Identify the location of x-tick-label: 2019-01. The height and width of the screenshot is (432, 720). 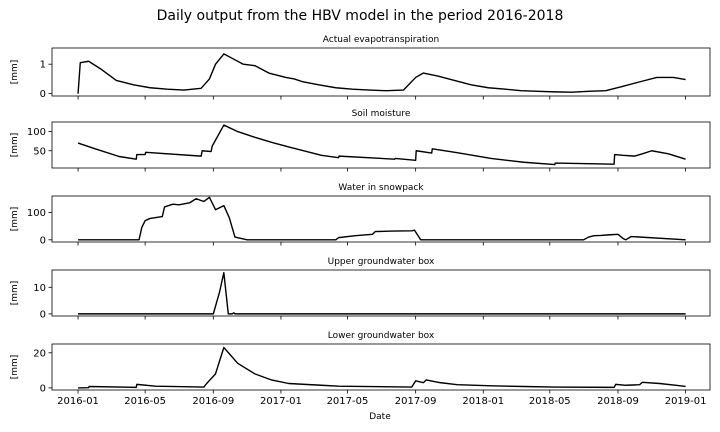
(686, 401).